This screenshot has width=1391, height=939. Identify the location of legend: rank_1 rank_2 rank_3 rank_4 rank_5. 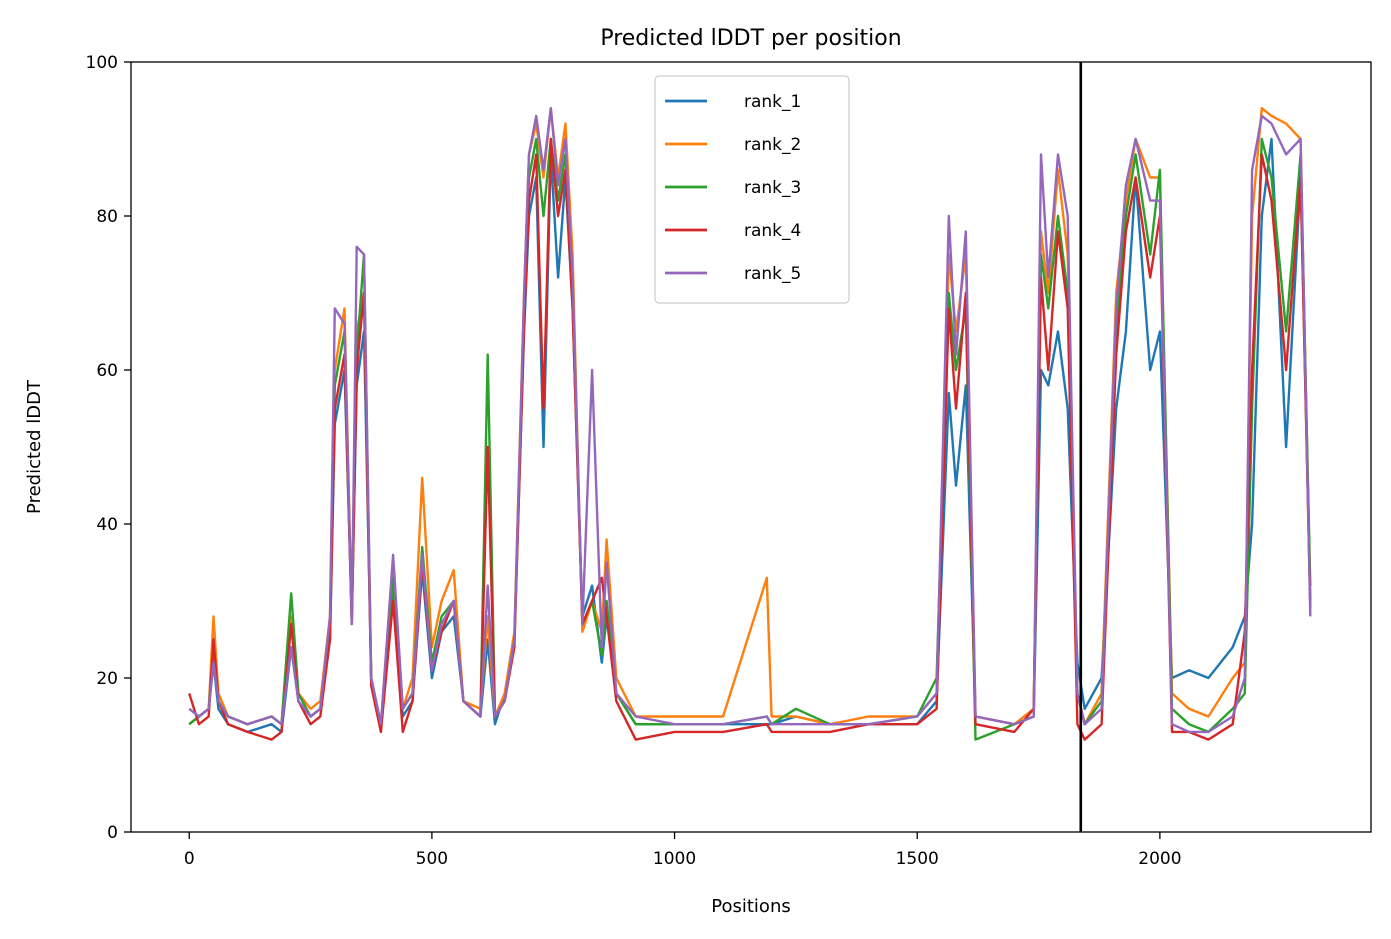
(752, 189).